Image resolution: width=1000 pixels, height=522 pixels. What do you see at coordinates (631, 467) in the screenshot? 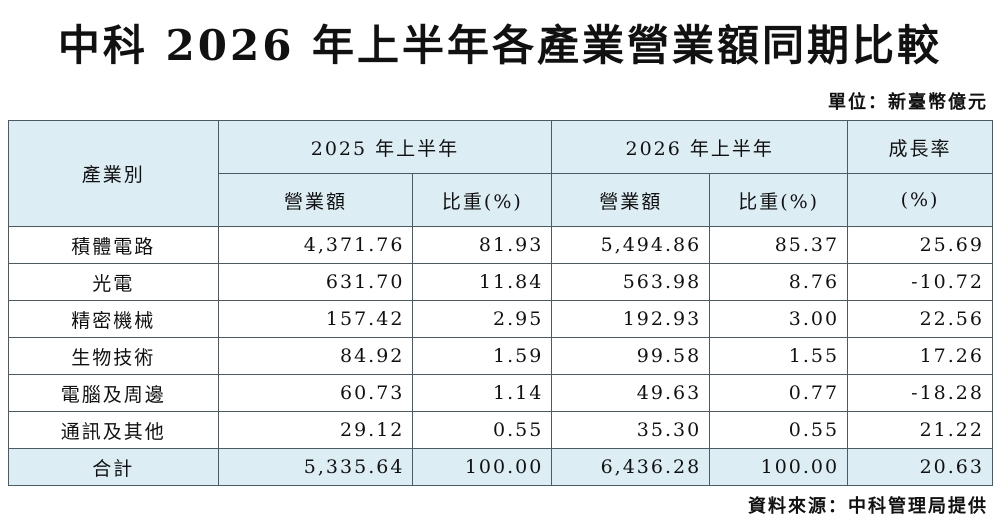
I see `cell: 6,436.28` at bounding box center [631, 467].